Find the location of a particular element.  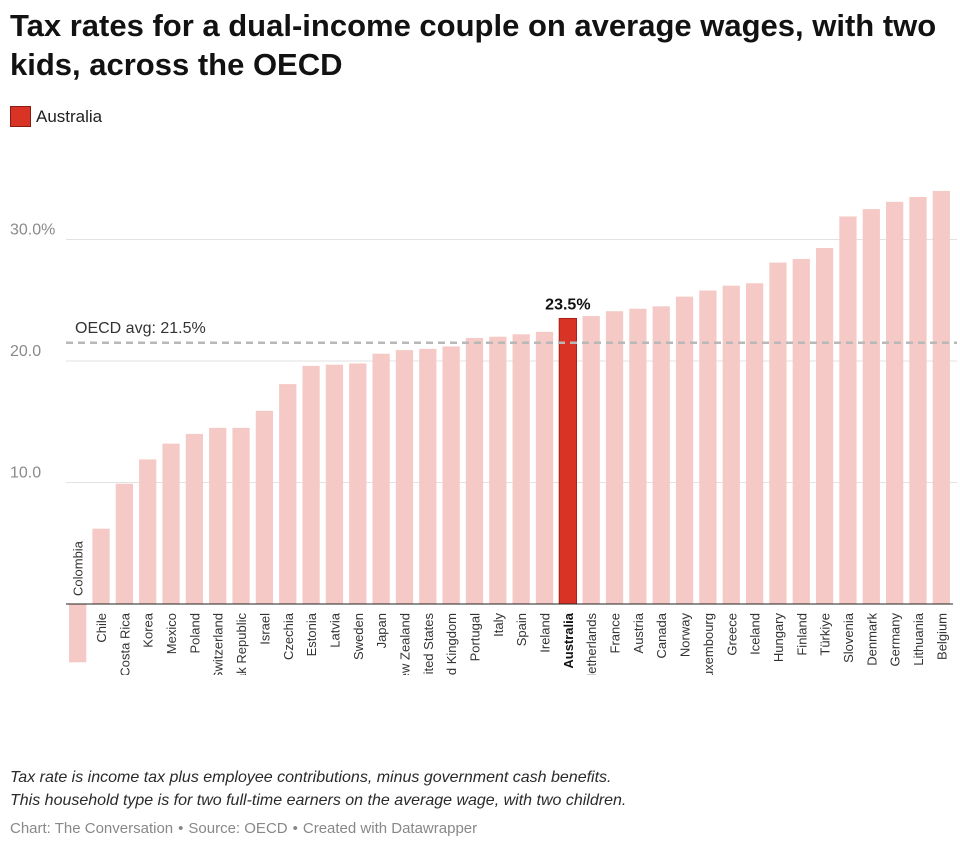

bar-poland is located at coordinates (194, 518).